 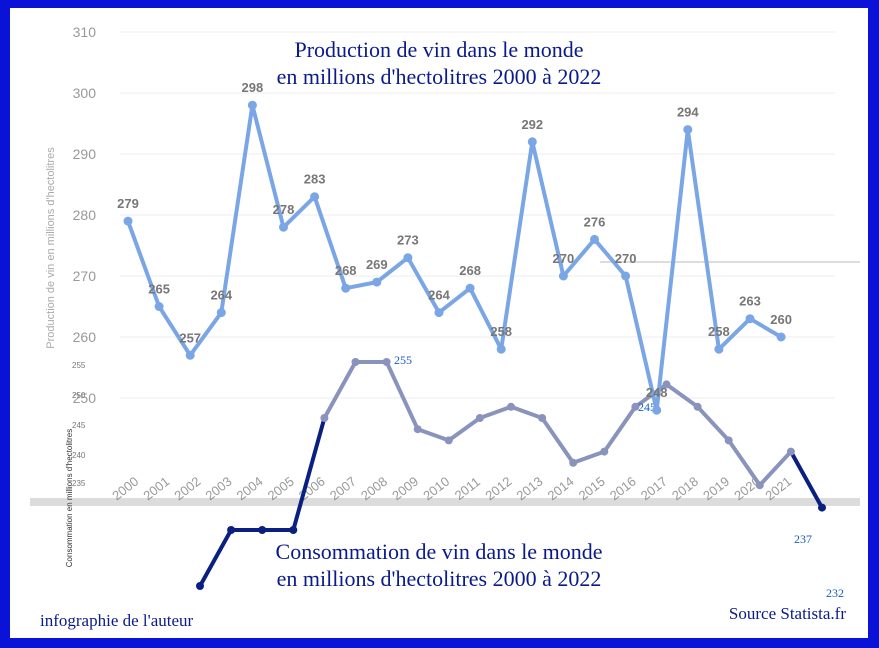 I want to click on production-value-label: 279, so click(x=128, y=203).